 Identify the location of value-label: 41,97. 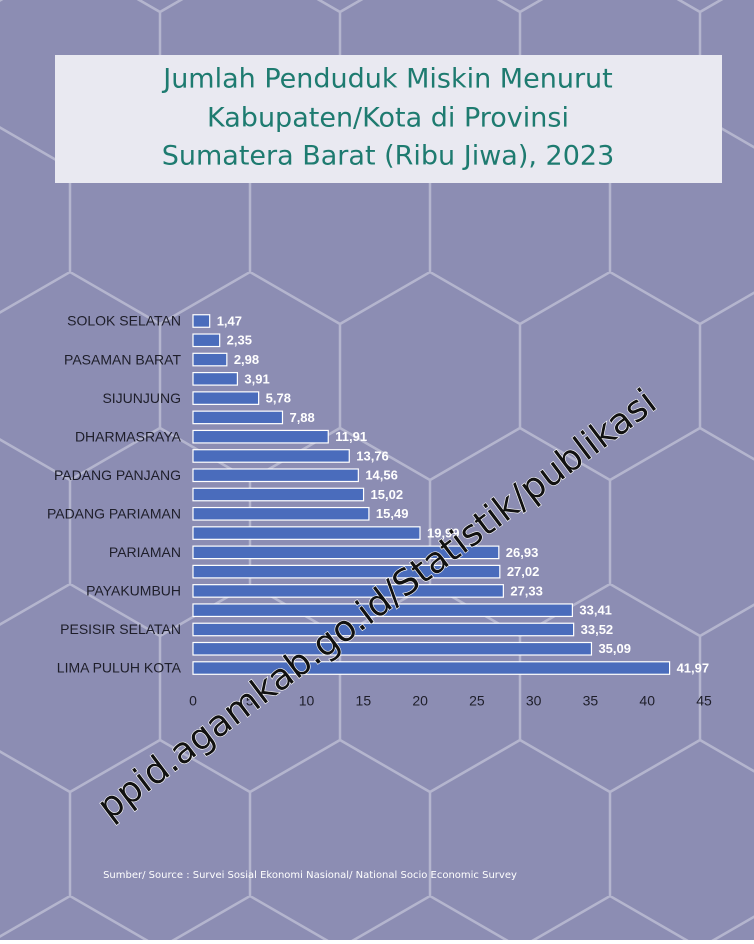
(693, 667).